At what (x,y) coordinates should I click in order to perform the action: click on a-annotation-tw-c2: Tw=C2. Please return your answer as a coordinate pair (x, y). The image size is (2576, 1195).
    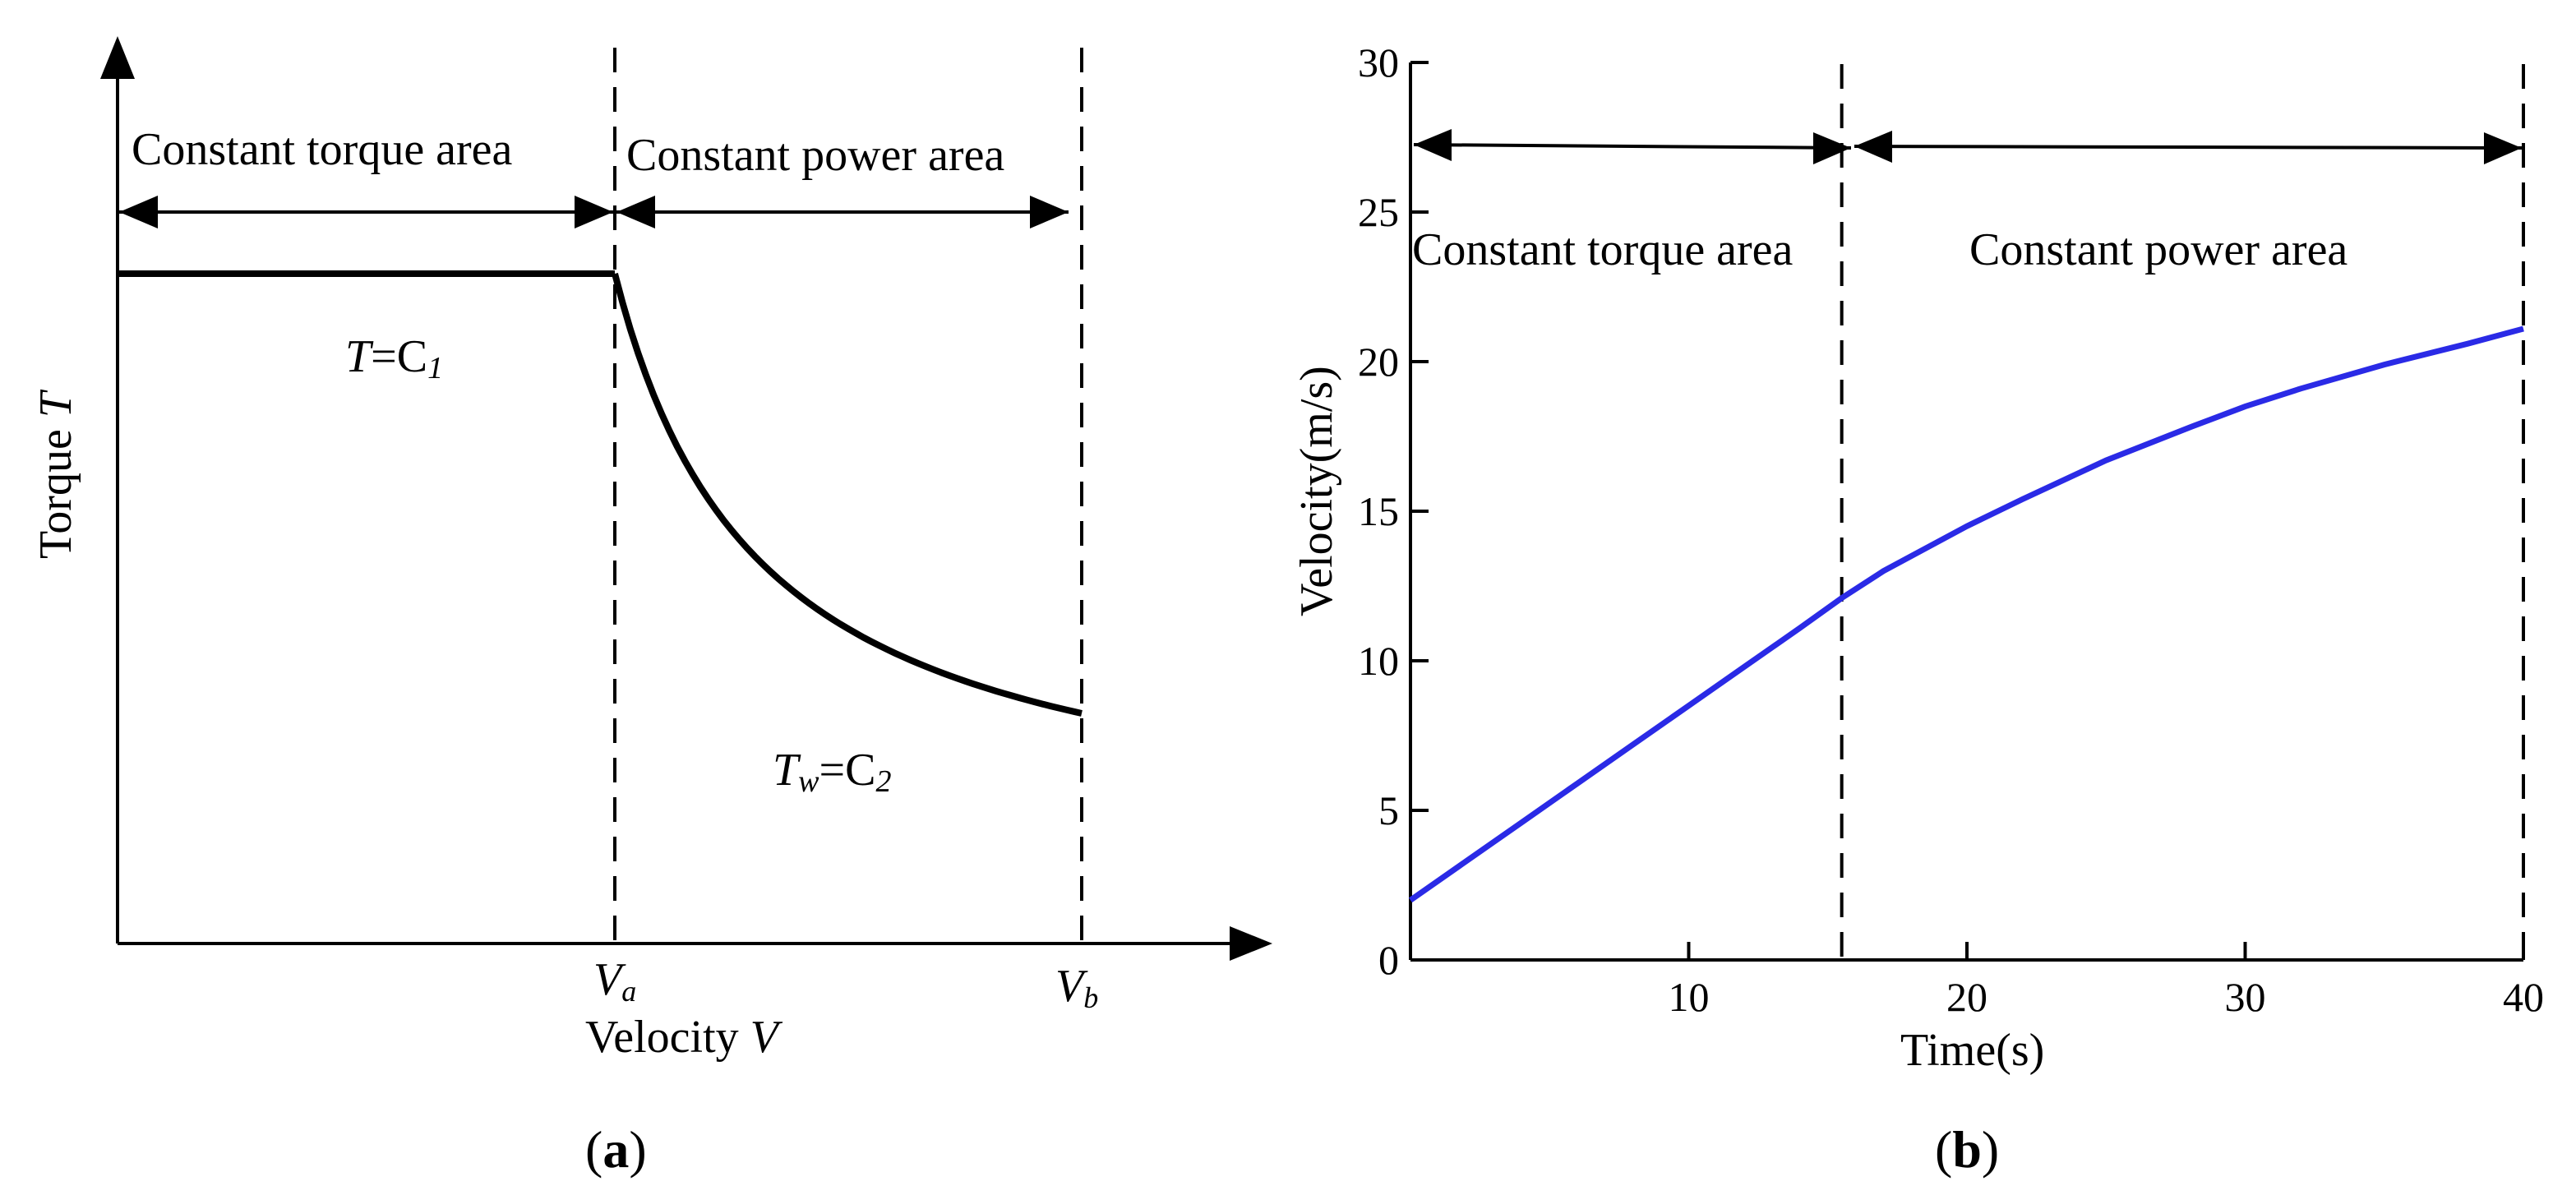
    Looking at the image, I should click on (832, 772).